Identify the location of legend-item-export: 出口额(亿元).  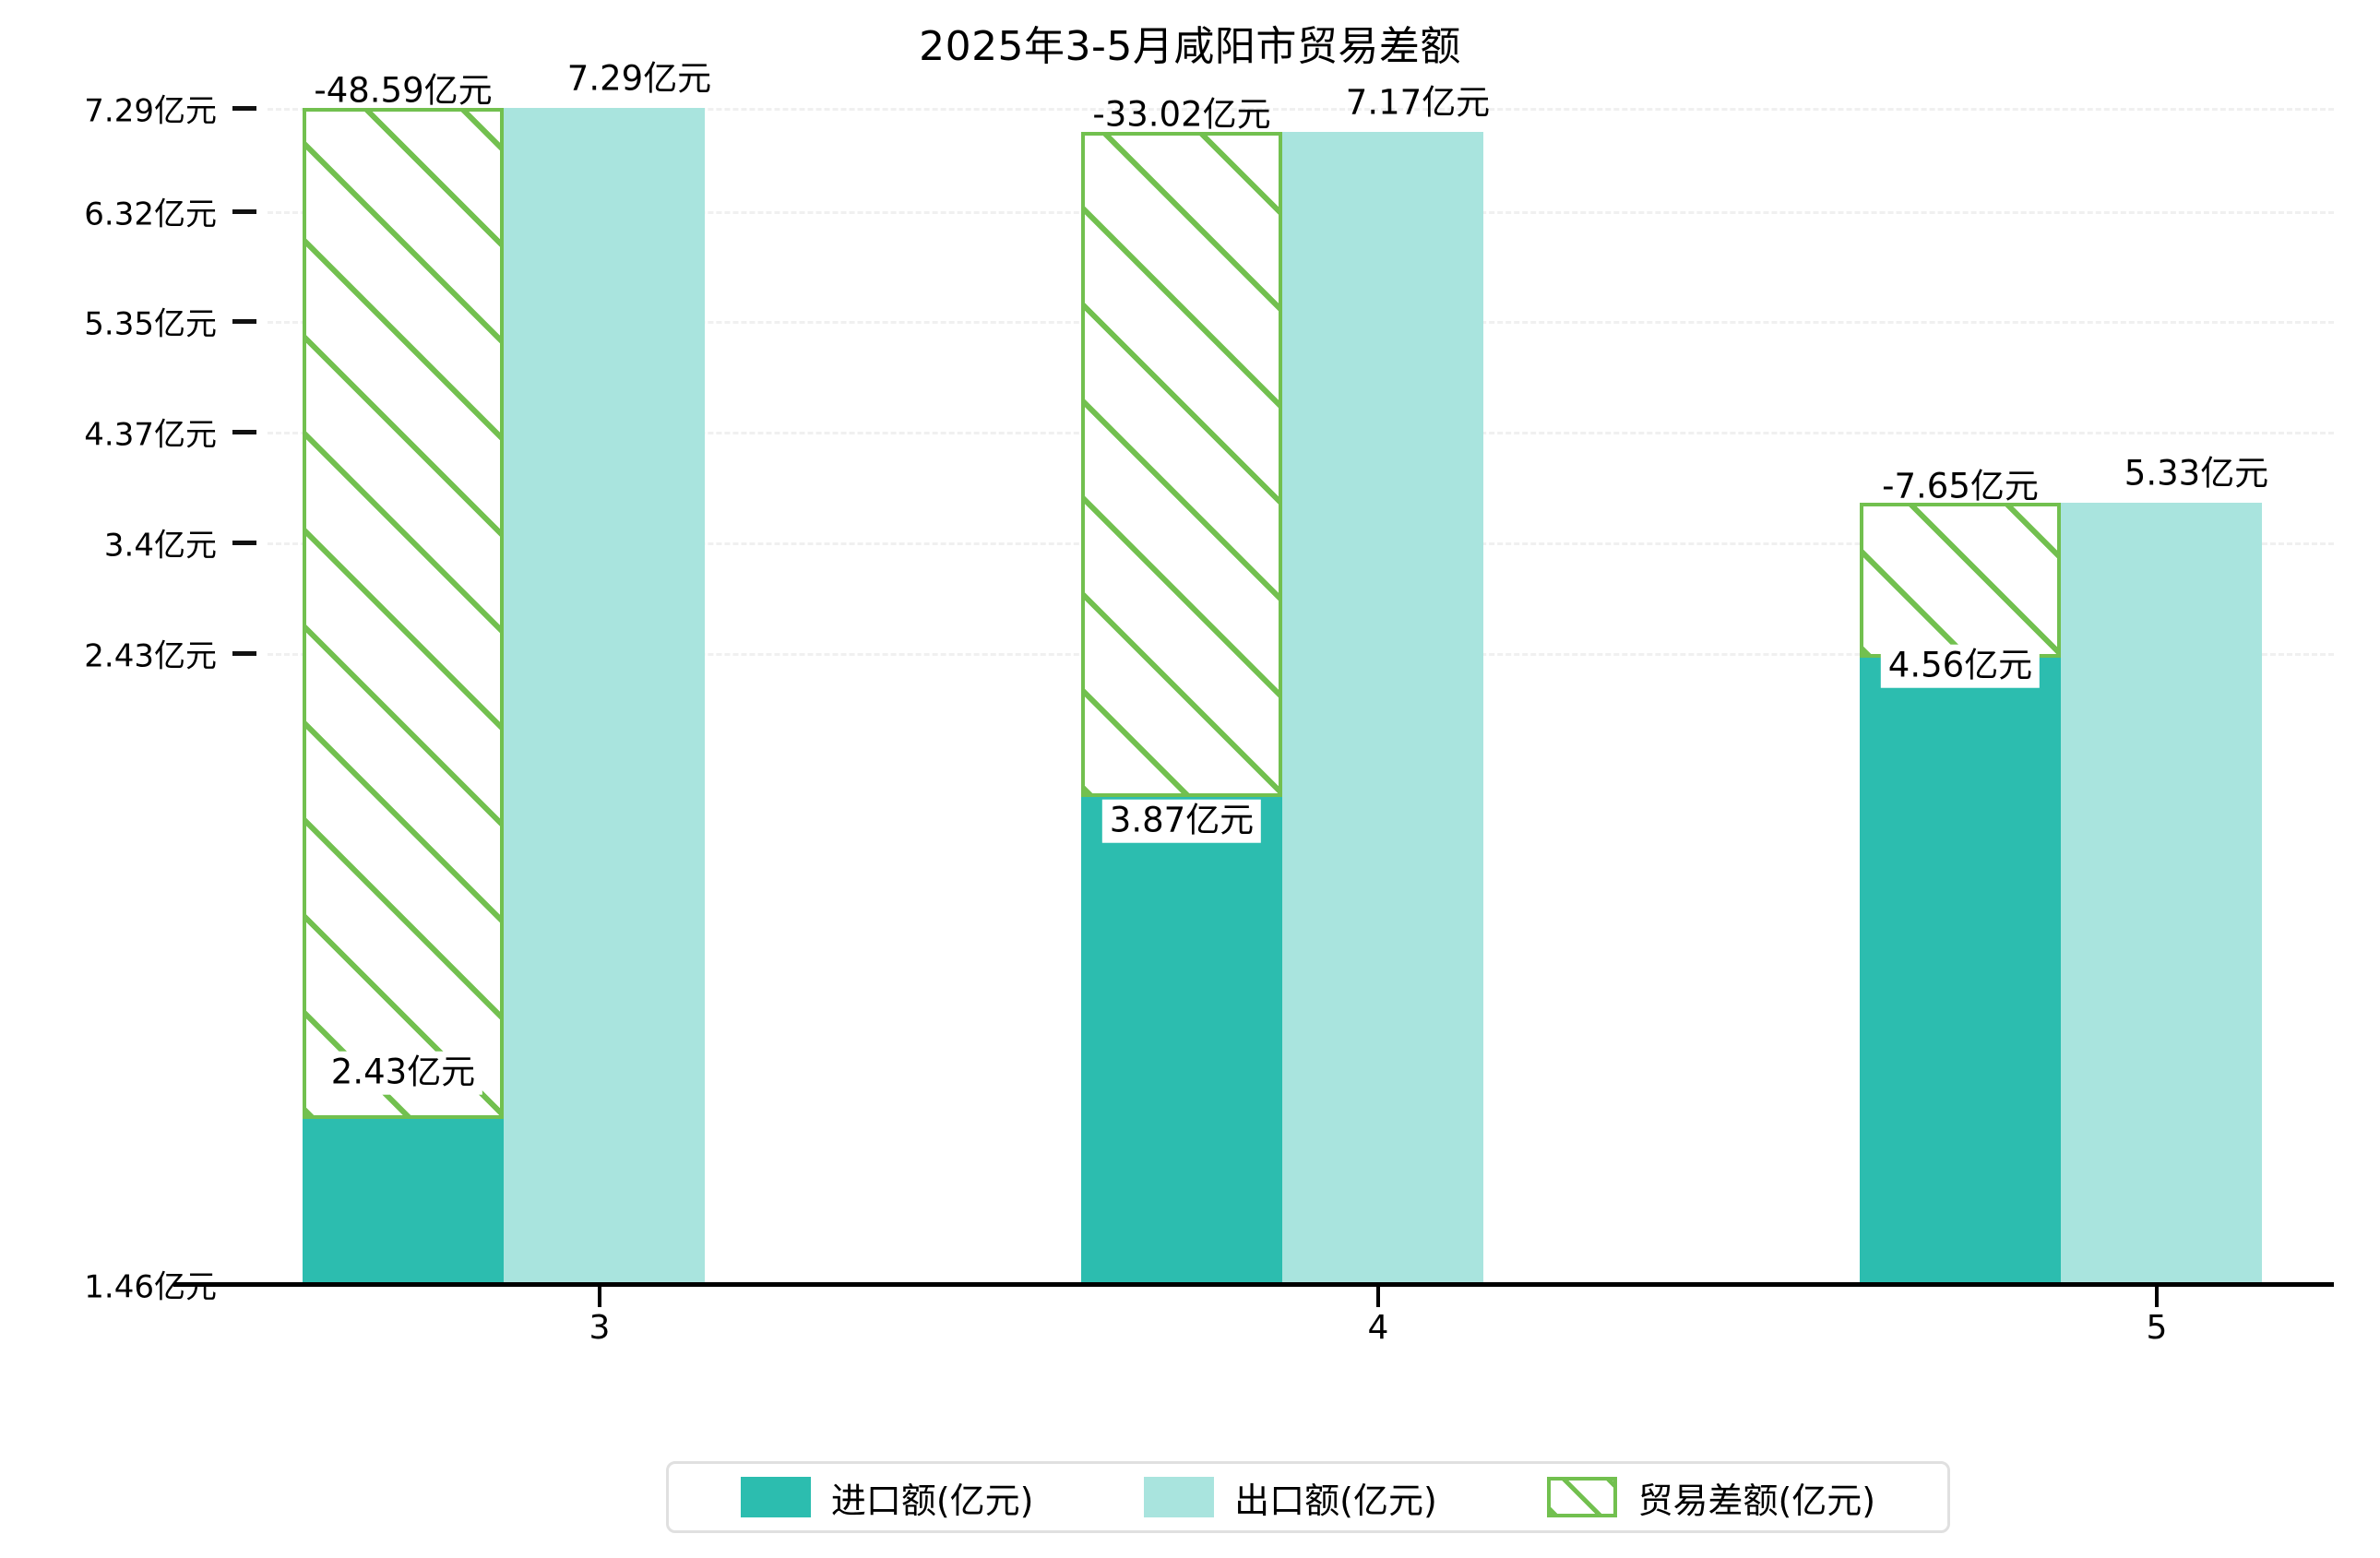
(1290, 1497).